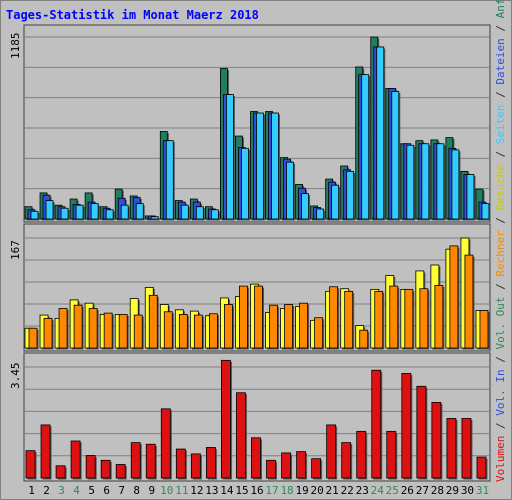 The image size is (512, 500). I want to click on x-tick-label-11: 11, so click(181, 490).